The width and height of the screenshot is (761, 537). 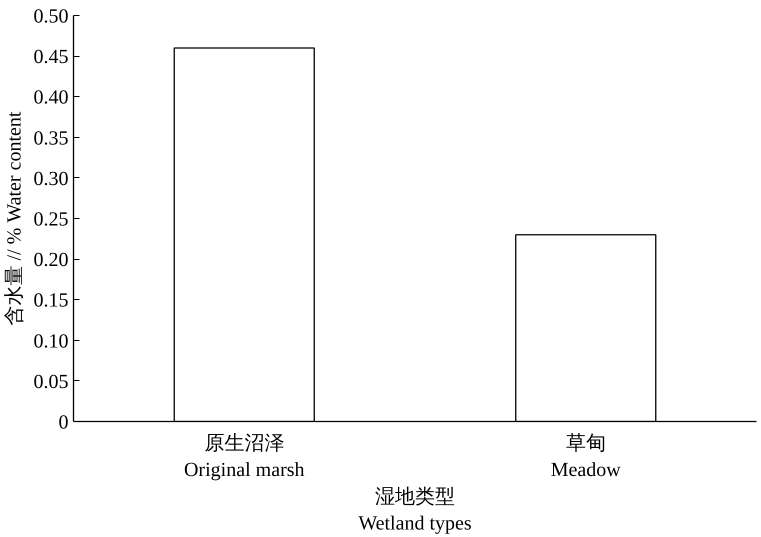 What do you see at coordinates (15, 218) in the screenshot?
I see `y-axis-title: 含水量 // % Water content` at bounding box center [15, 218].